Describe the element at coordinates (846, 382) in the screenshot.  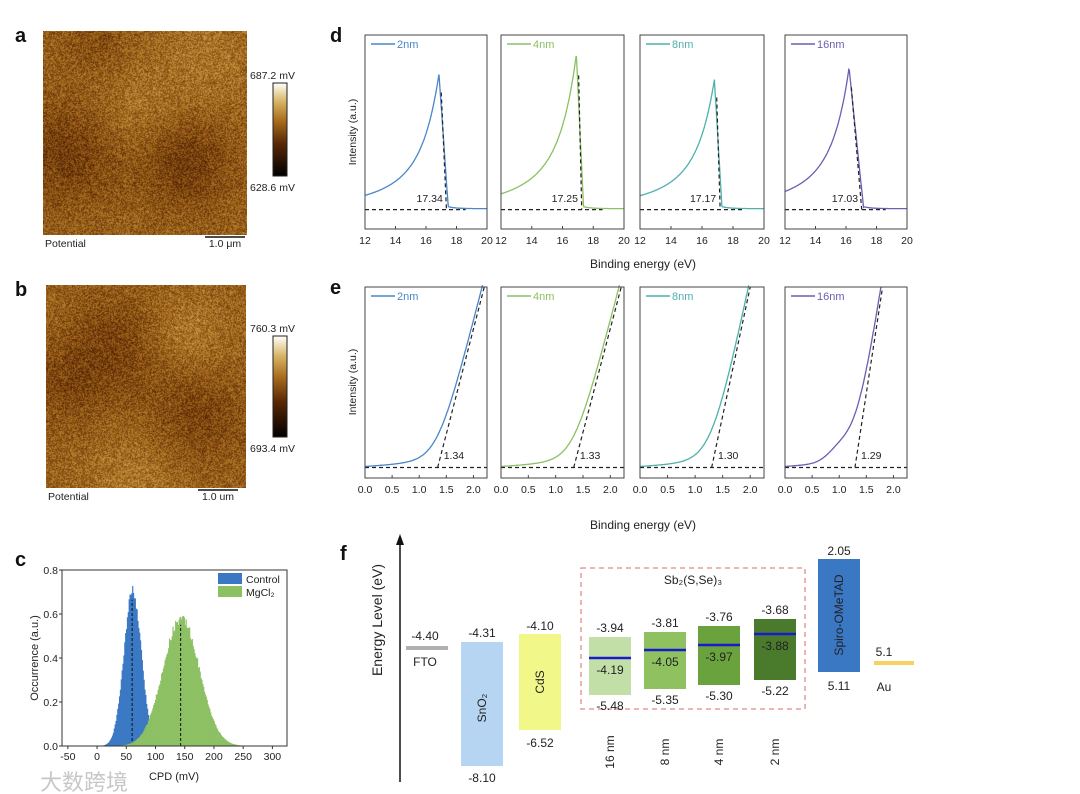
I see `subplot-16nm` at that location.